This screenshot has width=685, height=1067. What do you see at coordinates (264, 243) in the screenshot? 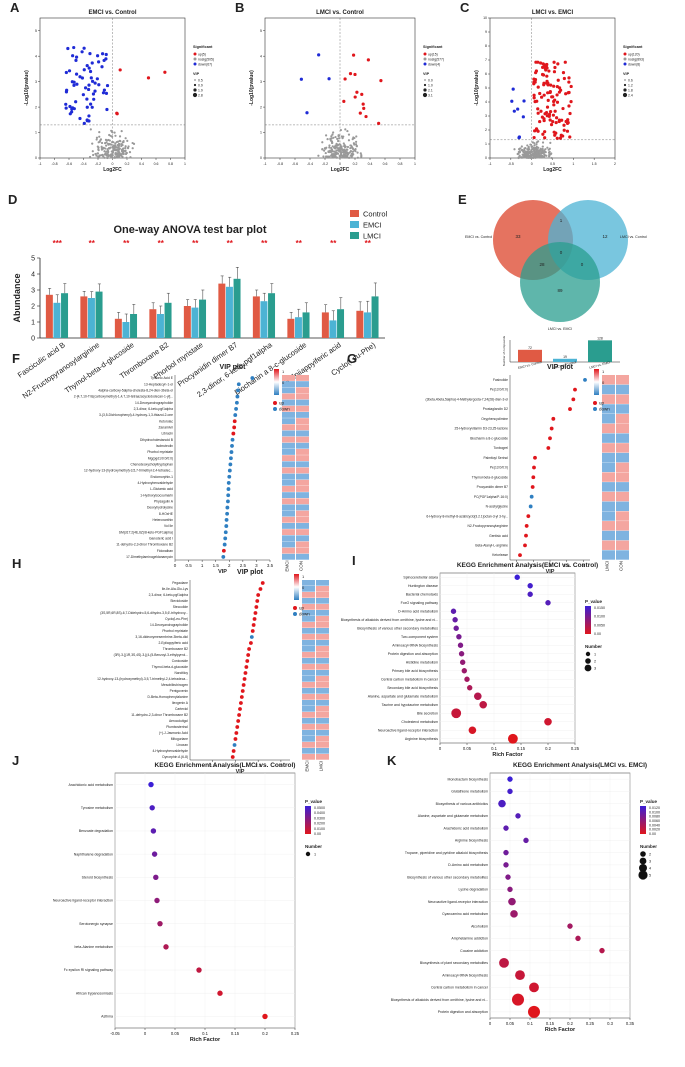
I see `significance-stars: **` at bounding box center [264, 243].